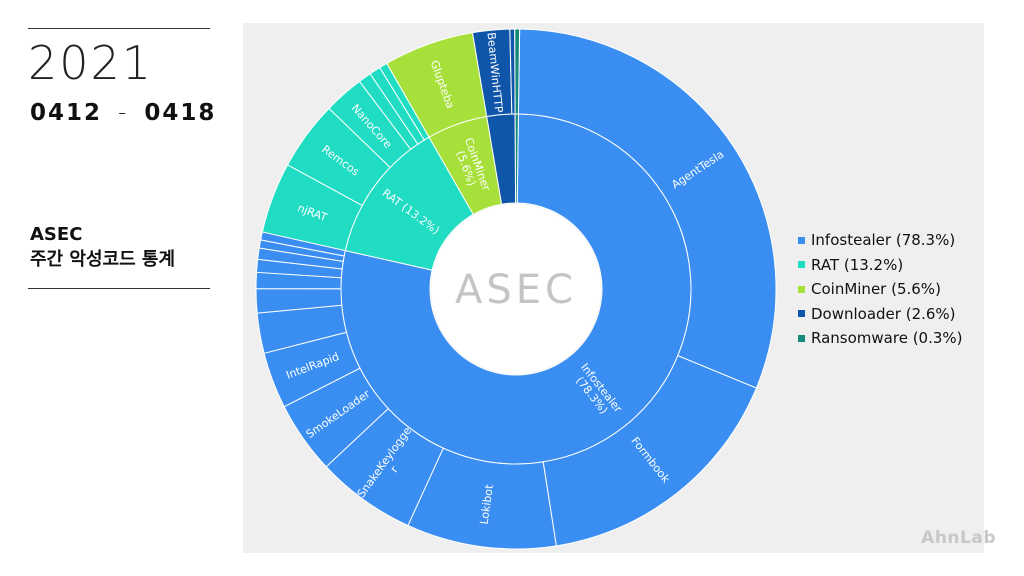 This screenshot has height=576, width=1024. What do you see at coordinates (103, 259) in the screenshot?
I see `report-title-line2: 주간 악성코드 통계` at bounding box center [103, 259].